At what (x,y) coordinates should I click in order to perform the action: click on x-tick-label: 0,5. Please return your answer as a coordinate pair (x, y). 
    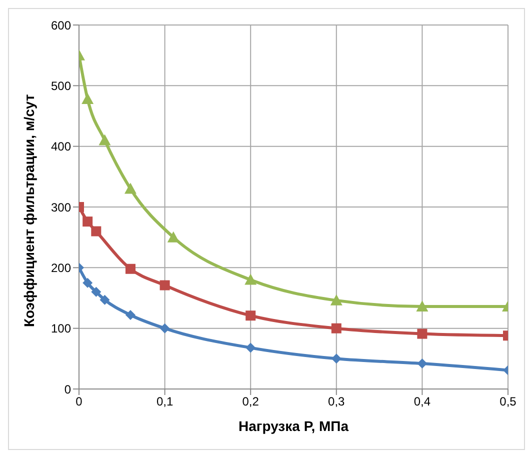
    Looking at the image, I should click on (508, 401).